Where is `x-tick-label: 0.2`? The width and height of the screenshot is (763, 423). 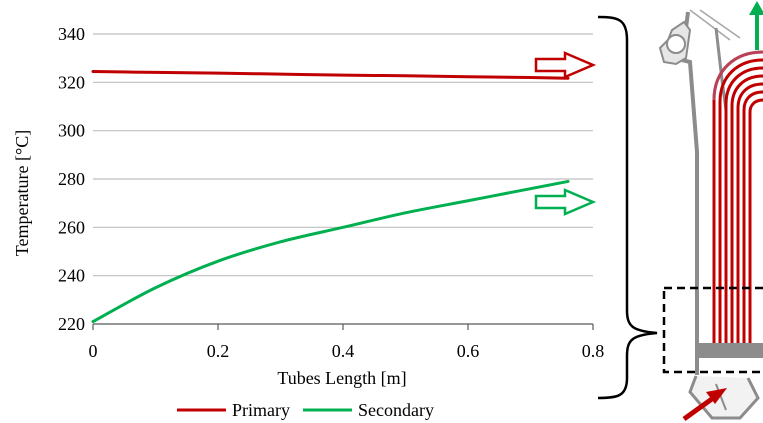 x-tick-label: 0.2 is located at coordinates (218, 351).